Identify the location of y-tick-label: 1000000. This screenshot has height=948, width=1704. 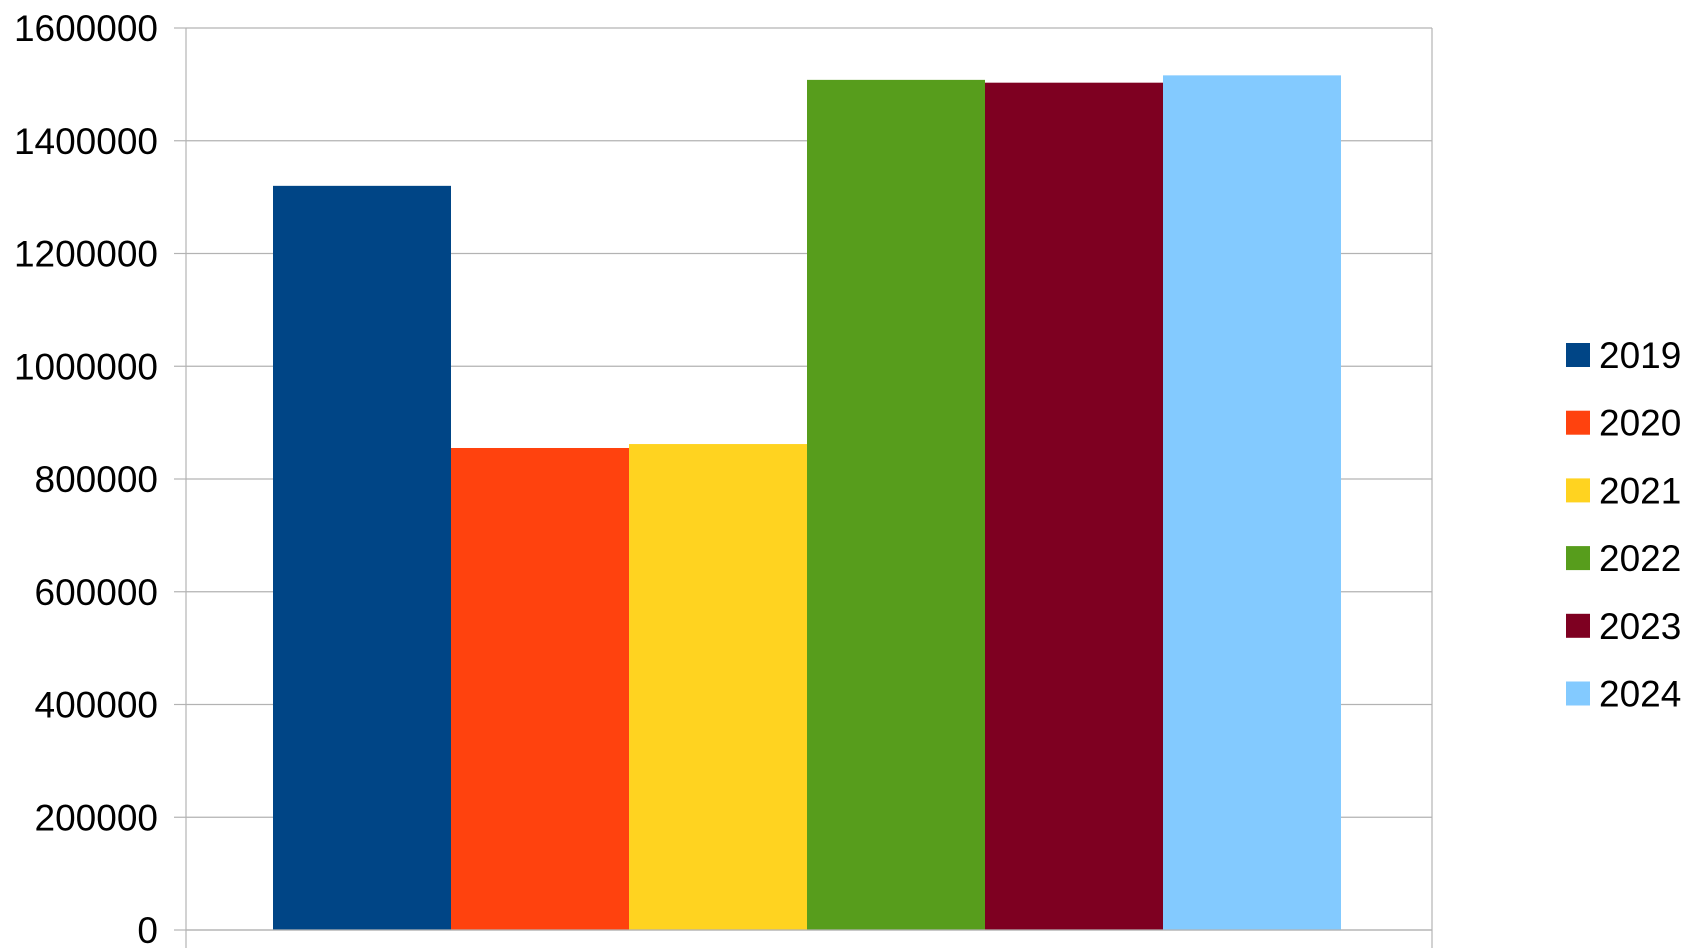
(86, 366).